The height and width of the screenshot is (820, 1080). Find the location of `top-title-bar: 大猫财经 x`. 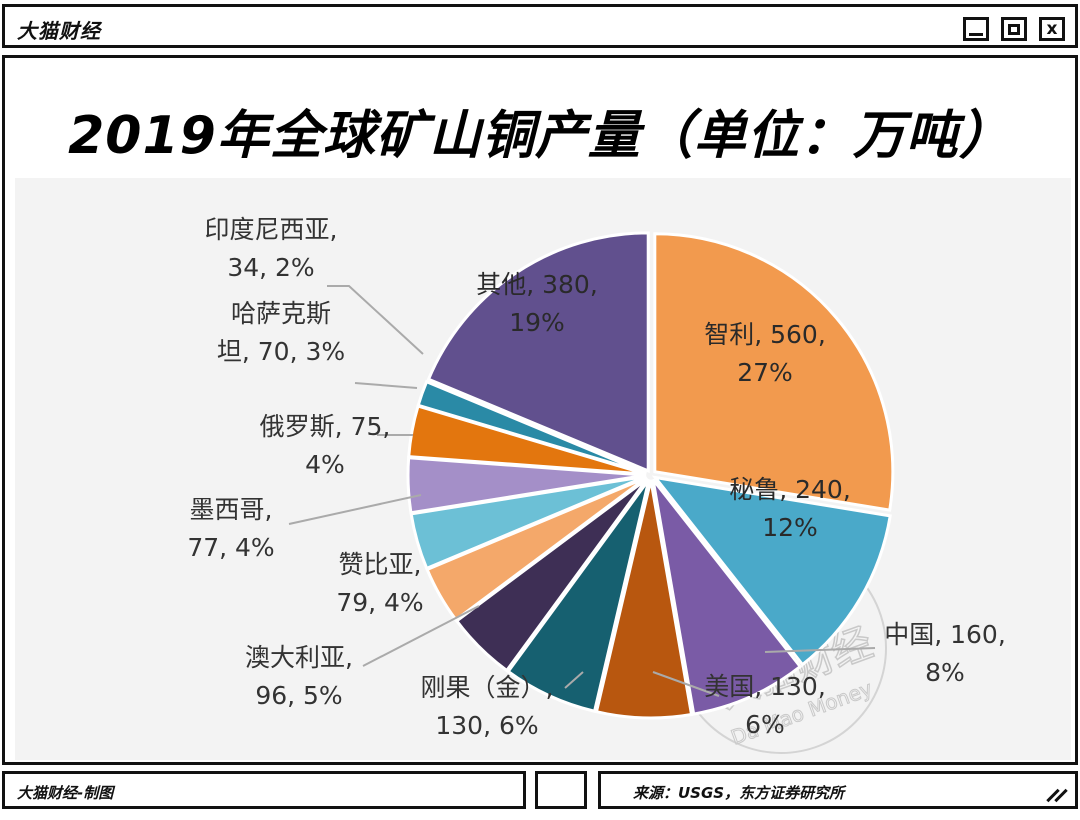

top-title-bar: 大猫财经 x is located at coordinates (540, 26).